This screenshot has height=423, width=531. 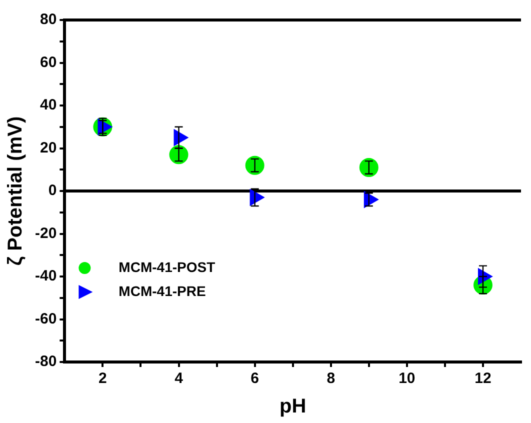 I want to click on y-tick-label: 20, so click(x=48, y=147).